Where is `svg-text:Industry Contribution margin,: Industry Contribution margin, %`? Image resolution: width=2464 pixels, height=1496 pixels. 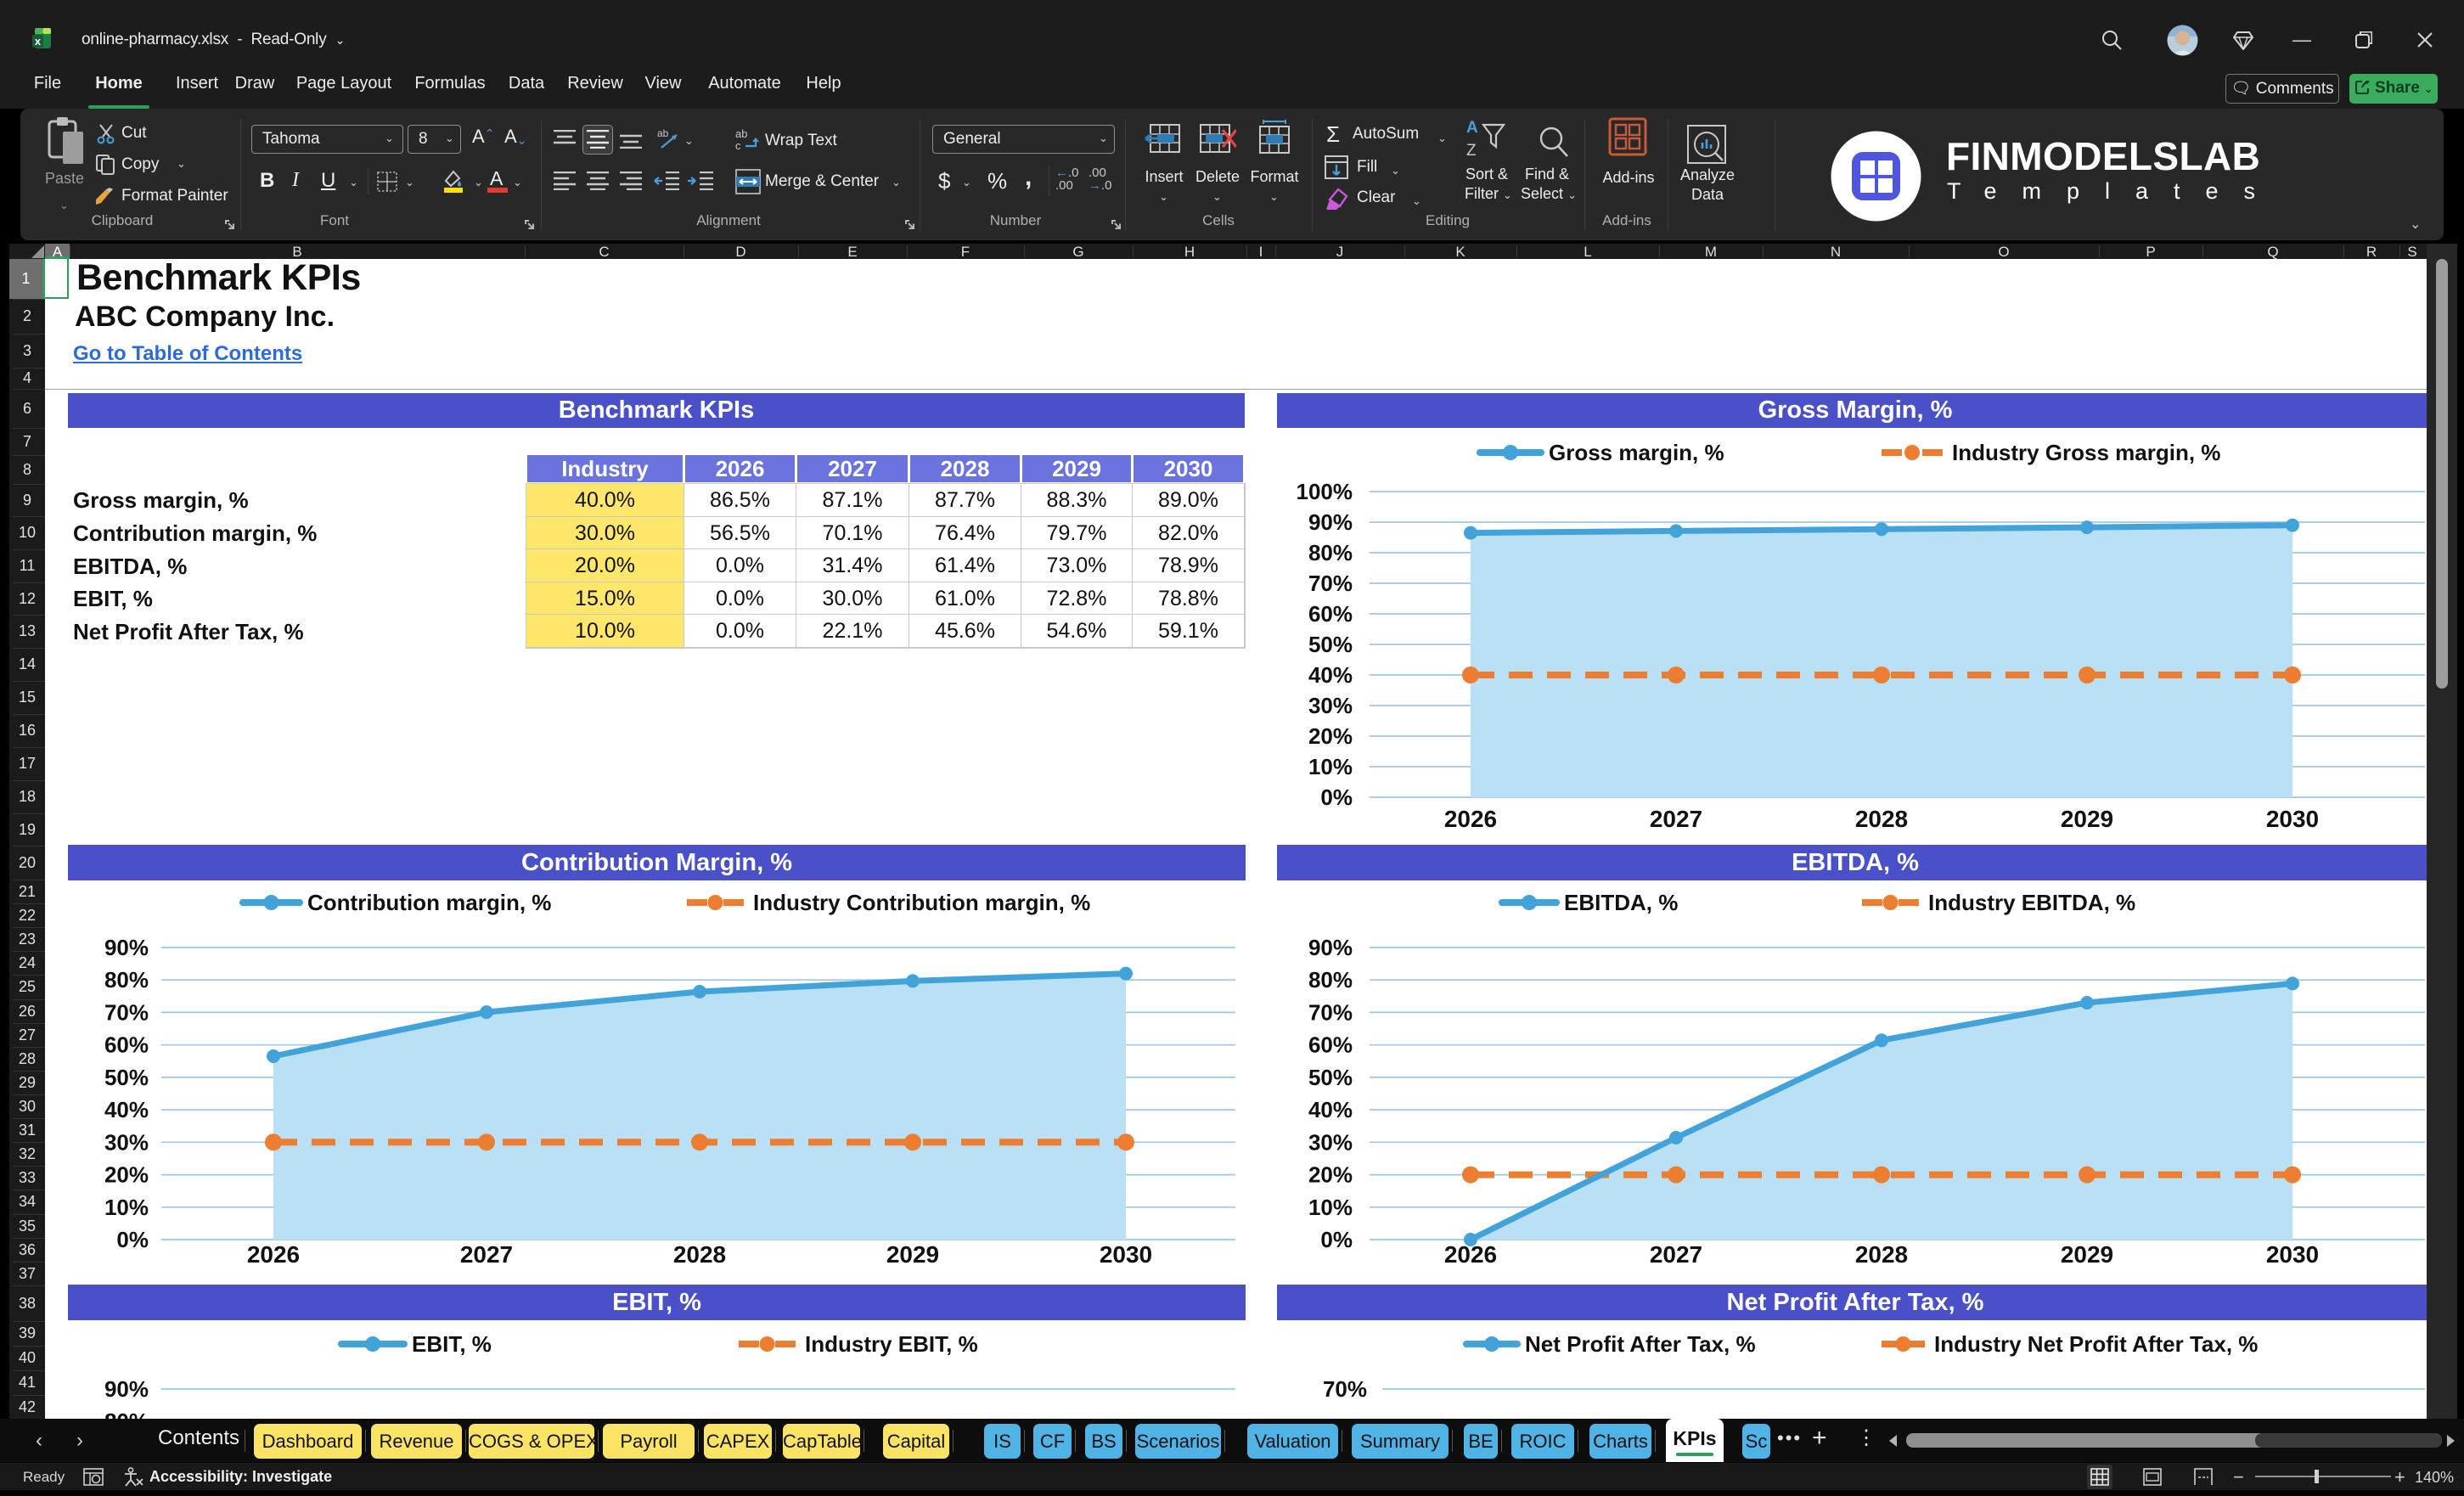 svg-text:Industry Contribution margin,: Industry Contribution margin, % is located at coordinates (921, 902).